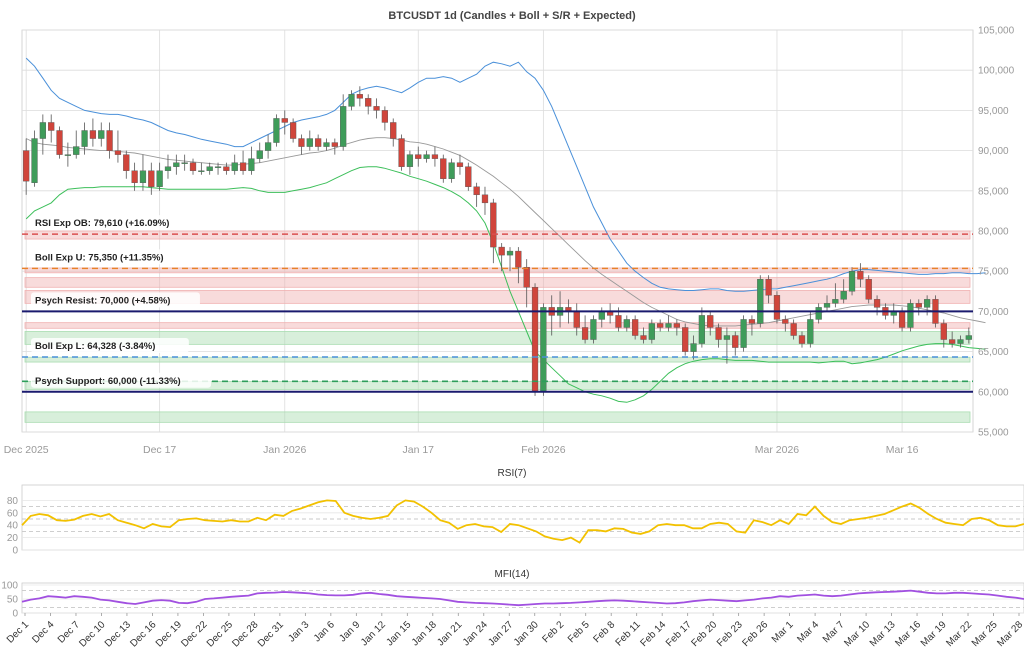  What do you see at coordinates (553, 632) in the screenshot?
I see `bottom-date-label: Feb 2` at bounding box center [553, 632].